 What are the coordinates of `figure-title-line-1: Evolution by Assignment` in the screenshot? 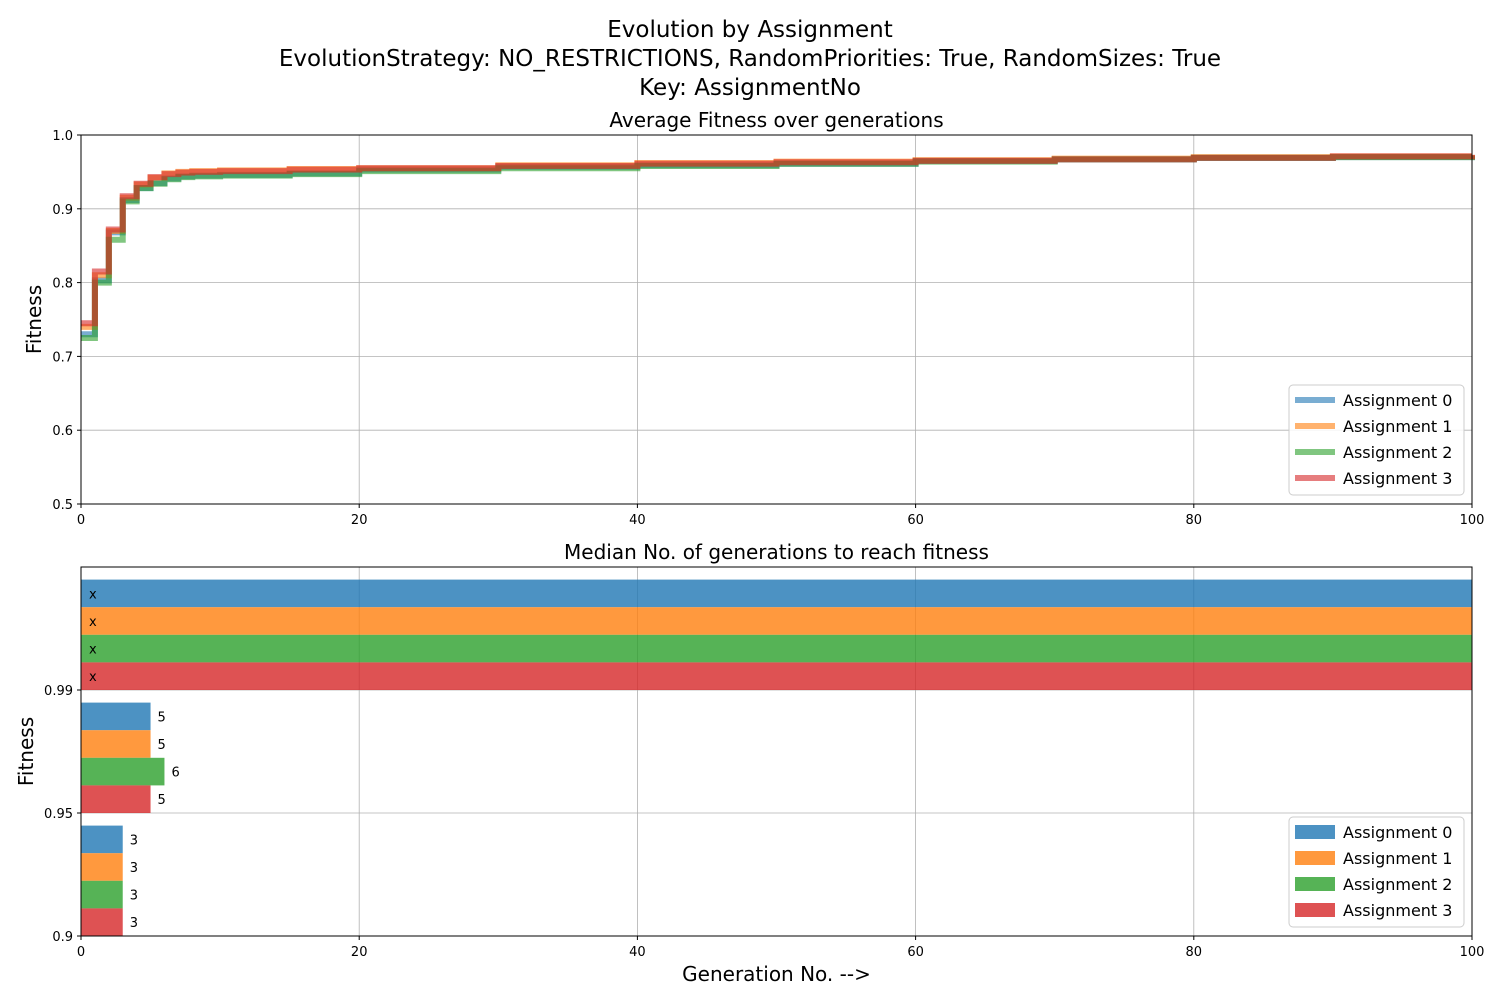 It's located at (750, 30).